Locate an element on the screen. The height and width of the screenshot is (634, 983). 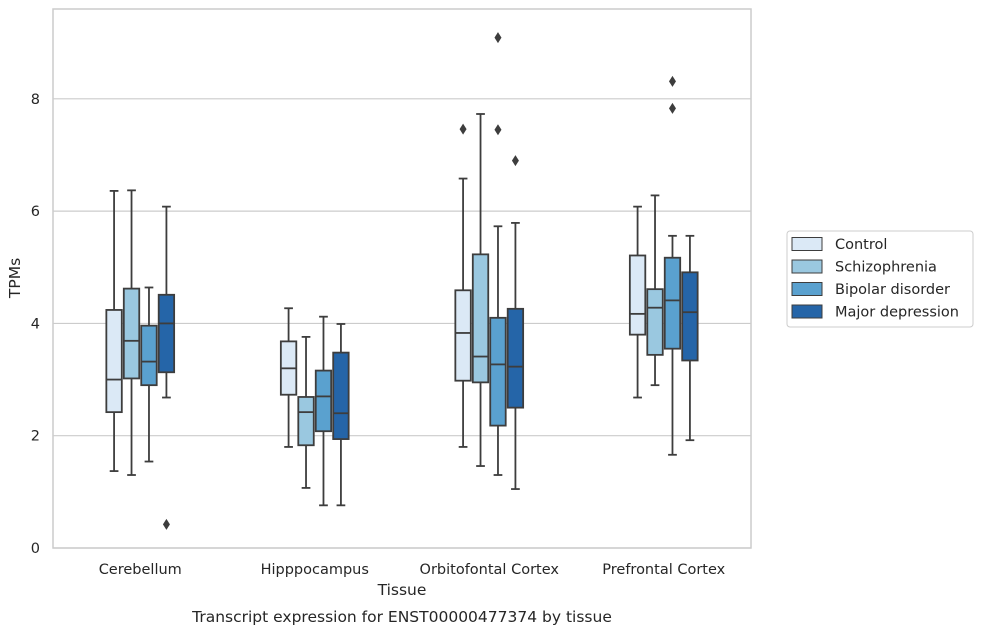
x-tick-label: Cerebellum is located at coordinates (140, 570).